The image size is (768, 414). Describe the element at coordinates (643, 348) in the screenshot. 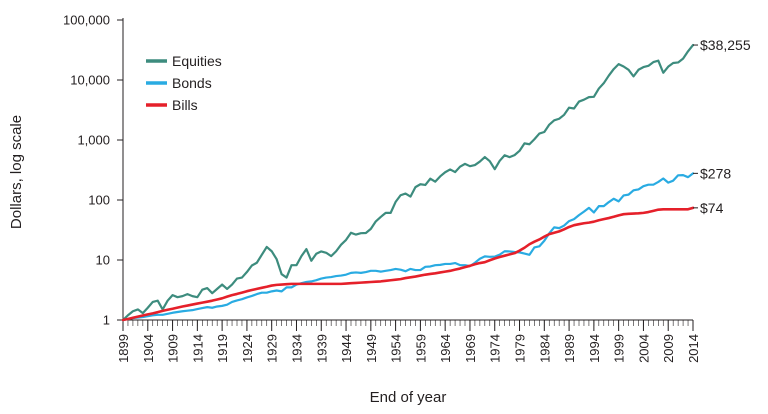

I see `x-tick-label: 2004` at that location.